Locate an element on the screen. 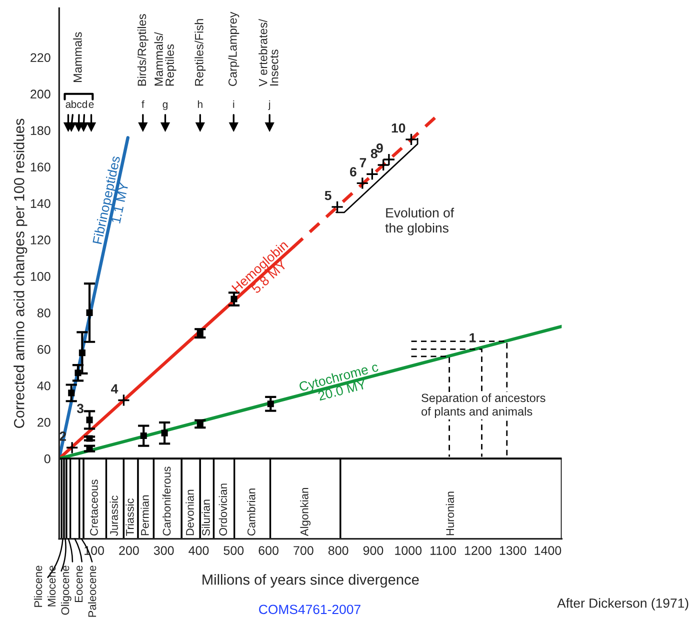 The height and width of the screenshot is (628, 696). y-tick-label: 160 is located at coordinates (40, 167).